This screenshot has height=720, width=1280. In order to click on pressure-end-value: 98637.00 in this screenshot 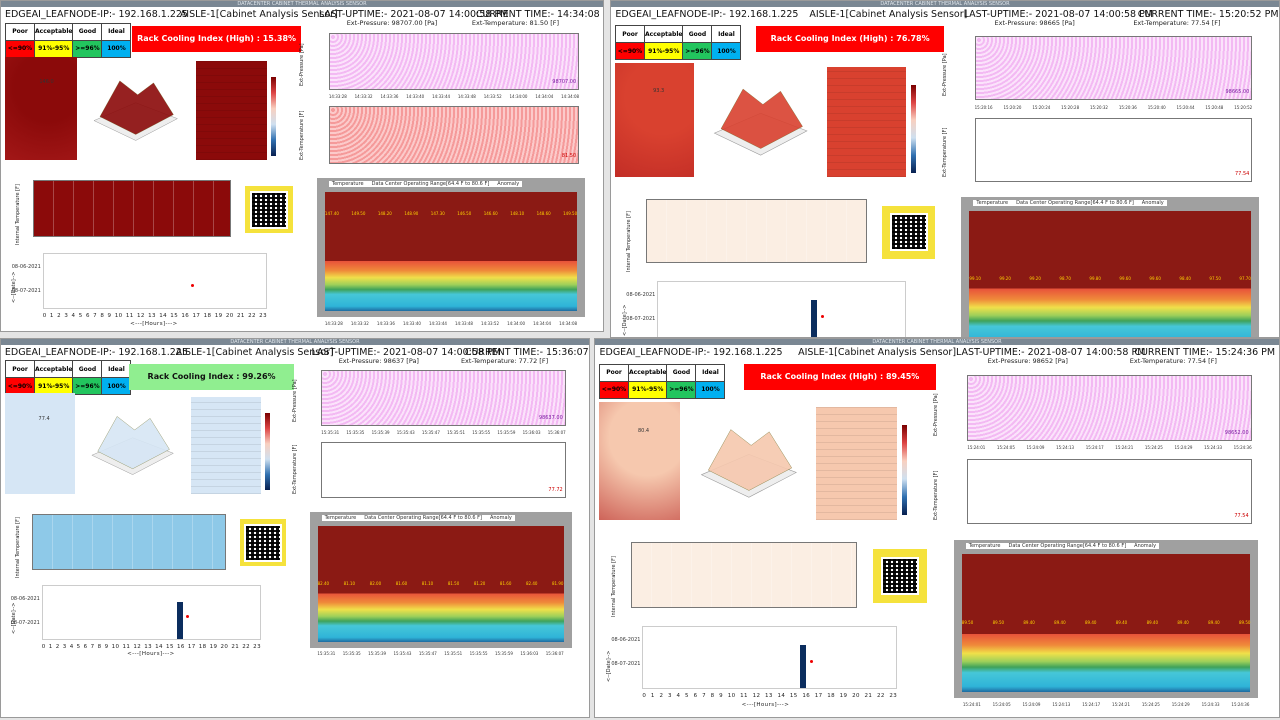, I will do `click(550, 418)`.